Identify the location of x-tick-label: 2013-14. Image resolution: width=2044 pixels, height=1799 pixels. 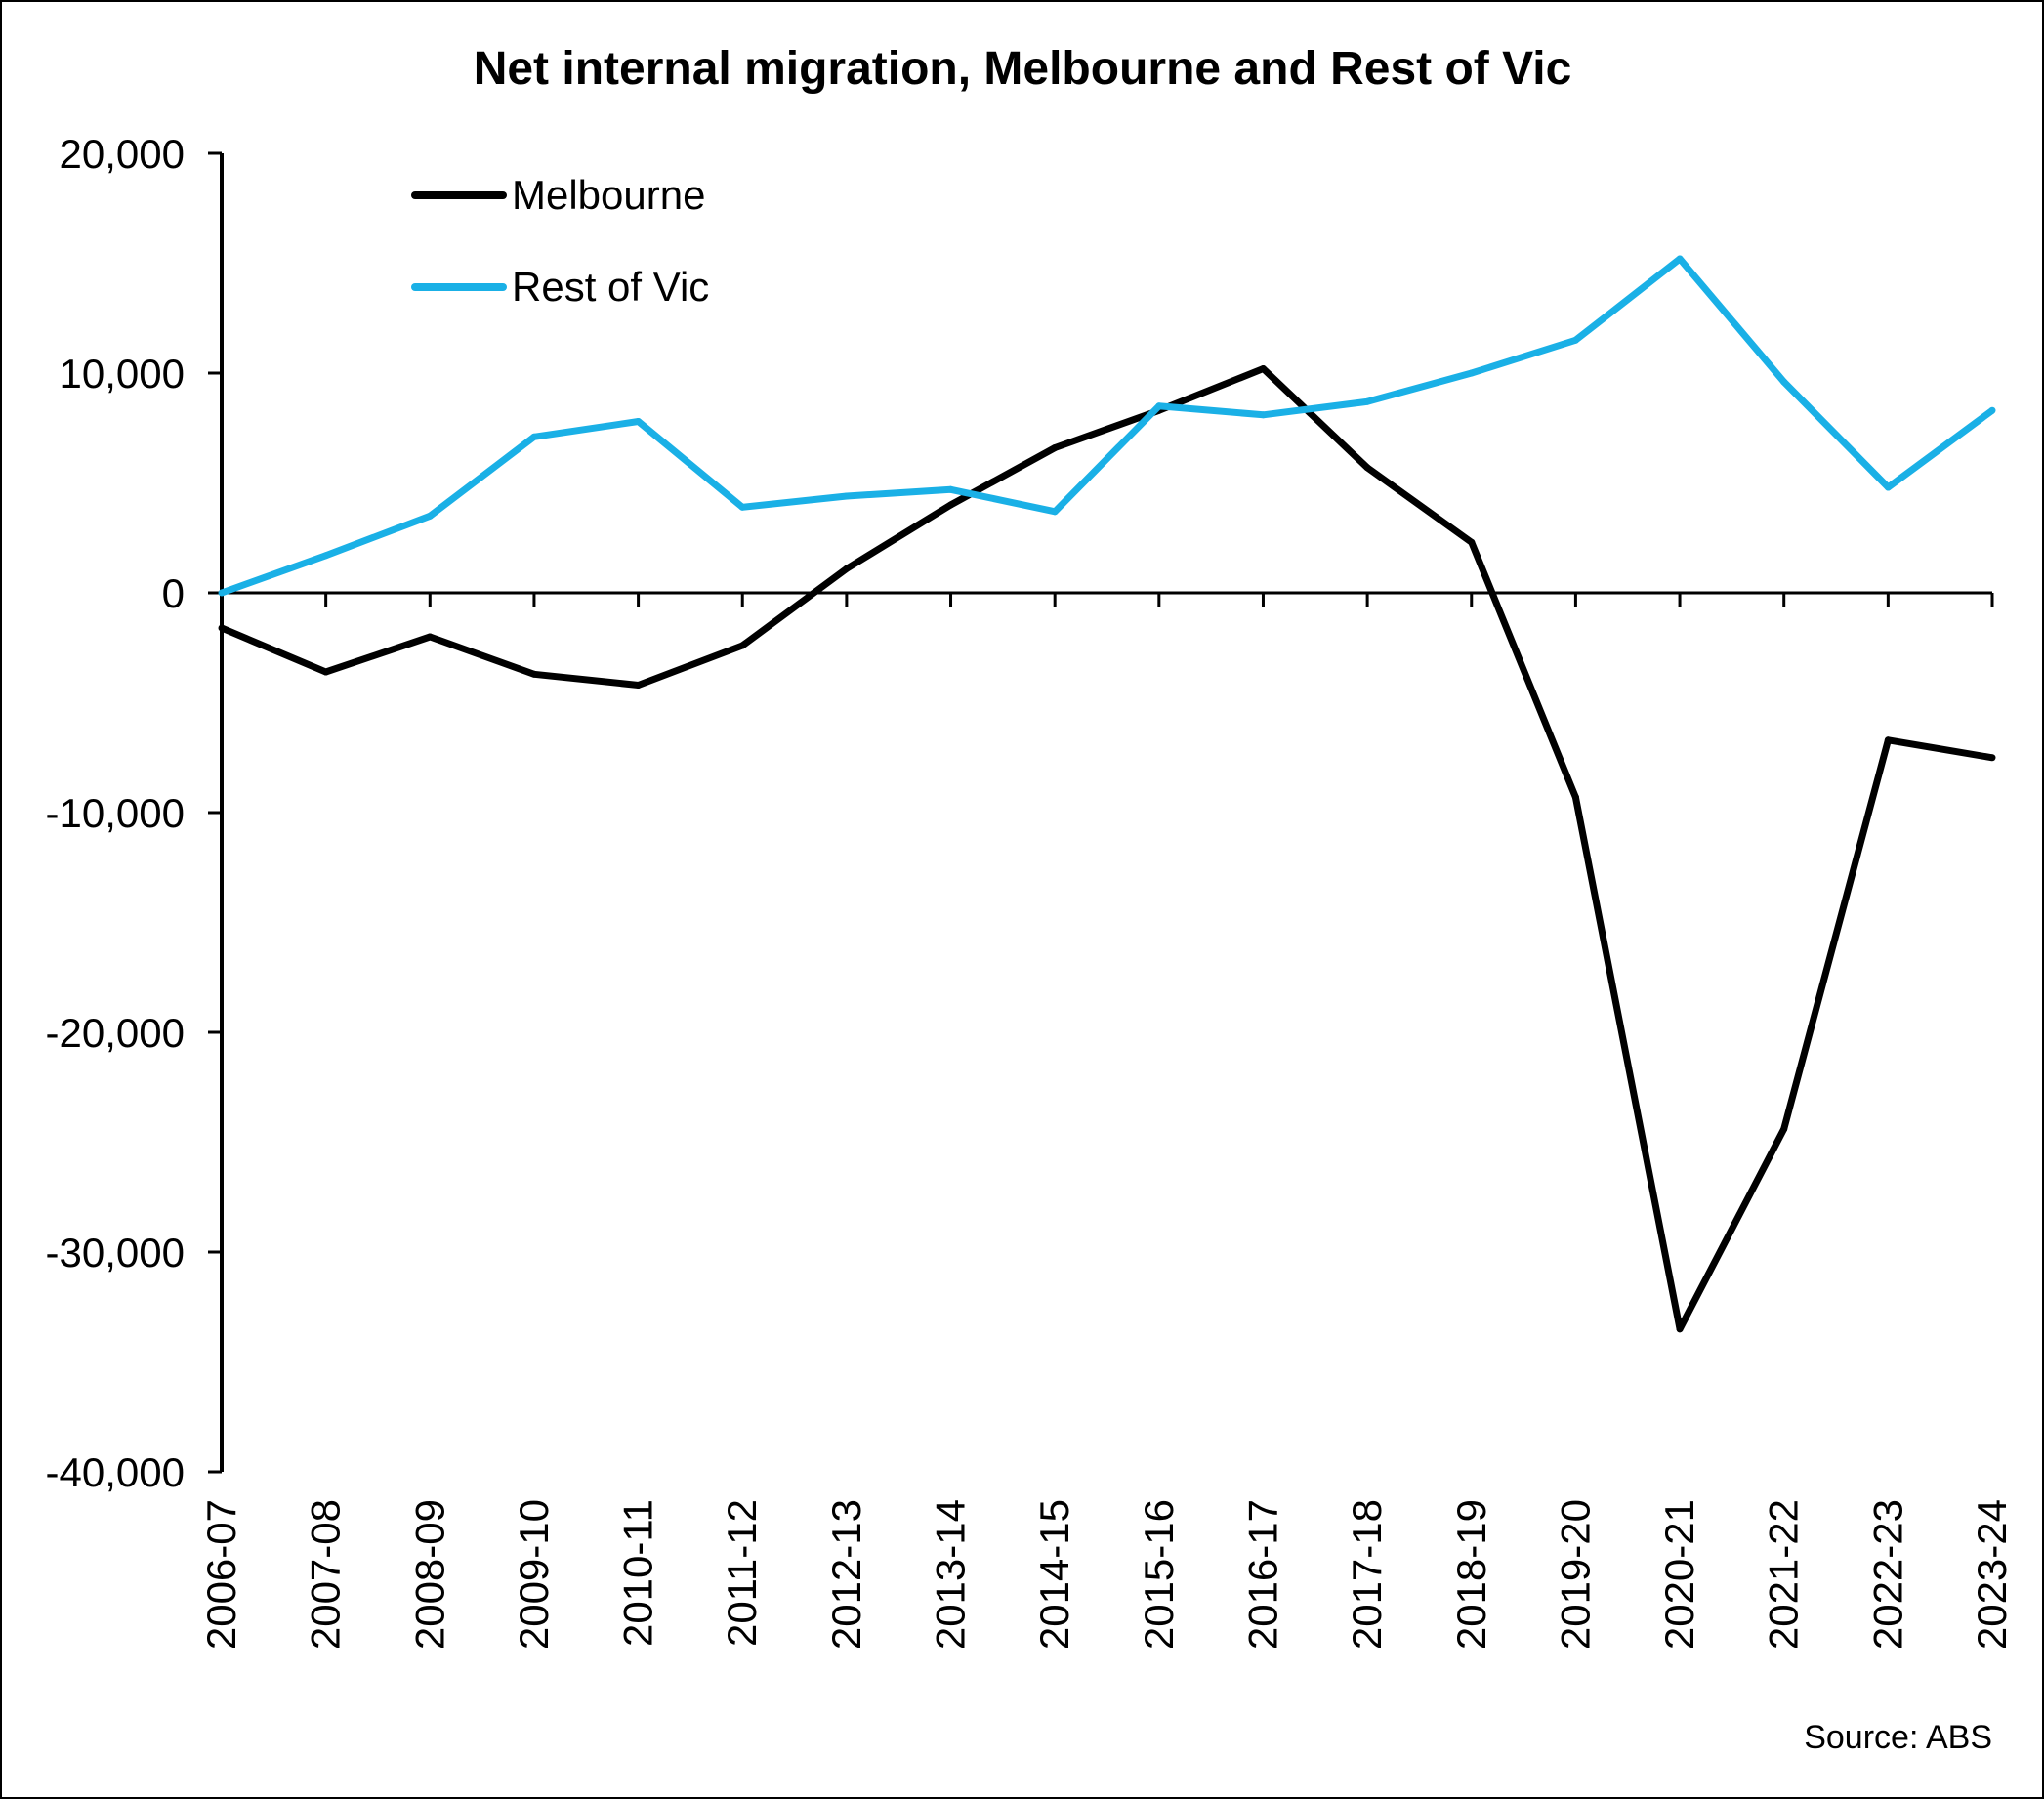
(951, 1574).